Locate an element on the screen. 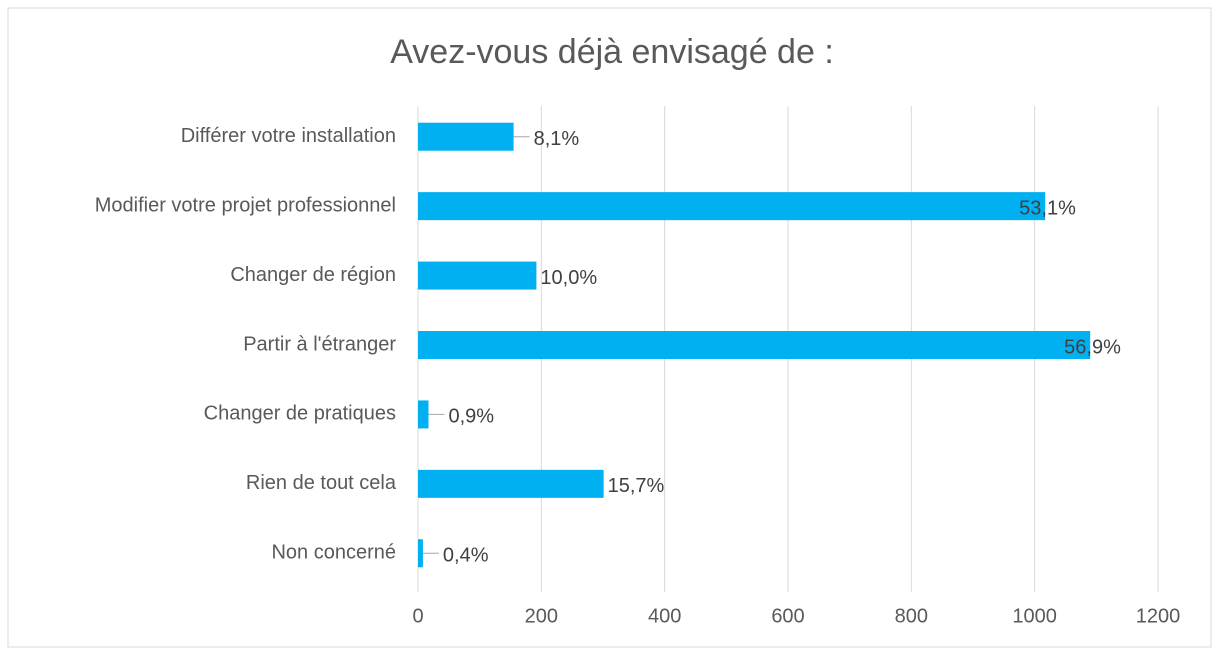 The width and height of the screenshot is (1214, 648). x-tick-label: 1200 is located at coordinates (1158, 616).